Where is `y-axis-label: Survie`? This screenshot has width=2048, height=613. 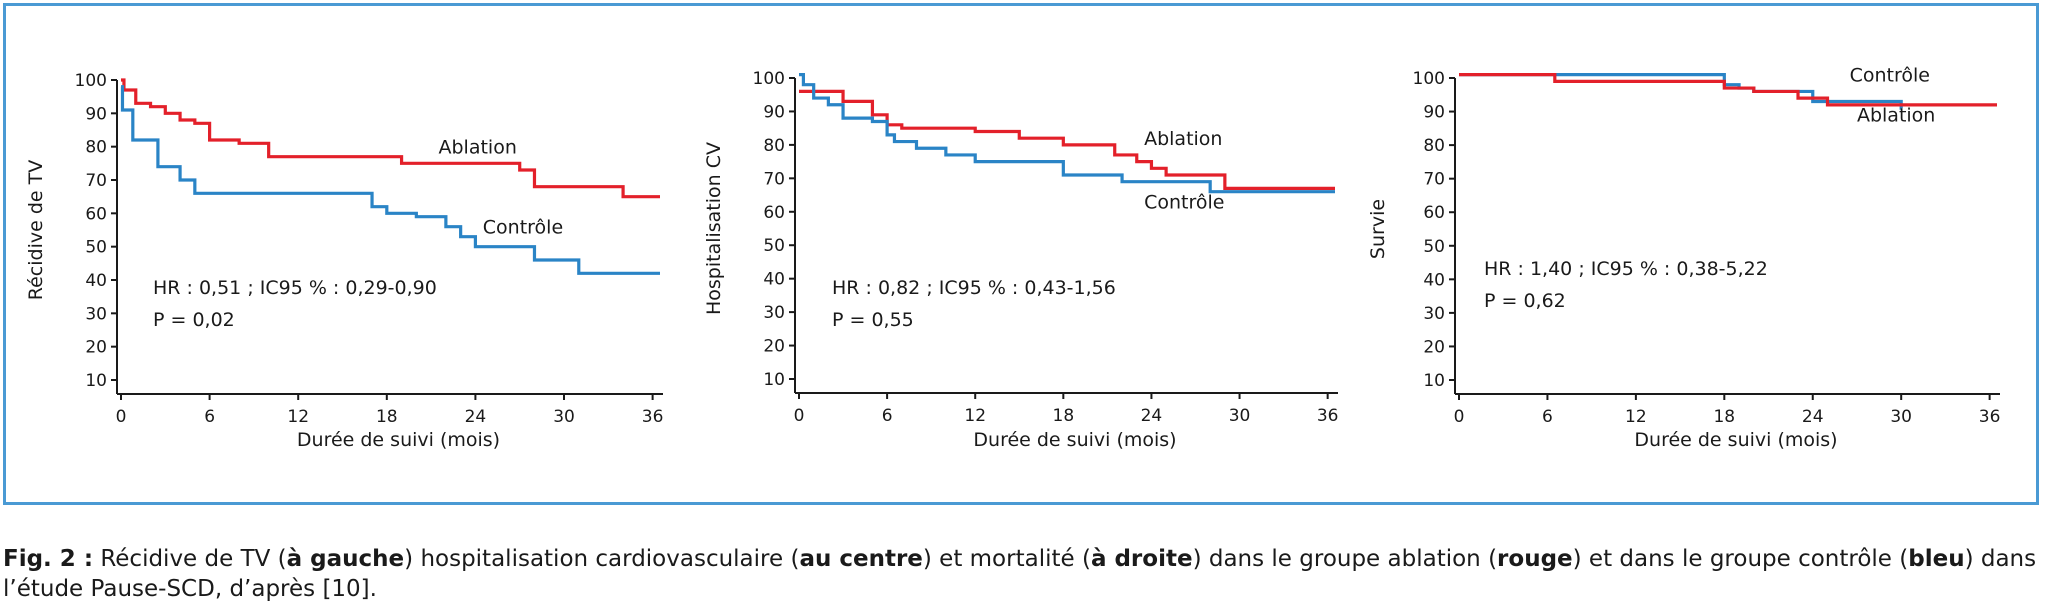 y-axis-label: Survie is located at coordinates (1378, 229).